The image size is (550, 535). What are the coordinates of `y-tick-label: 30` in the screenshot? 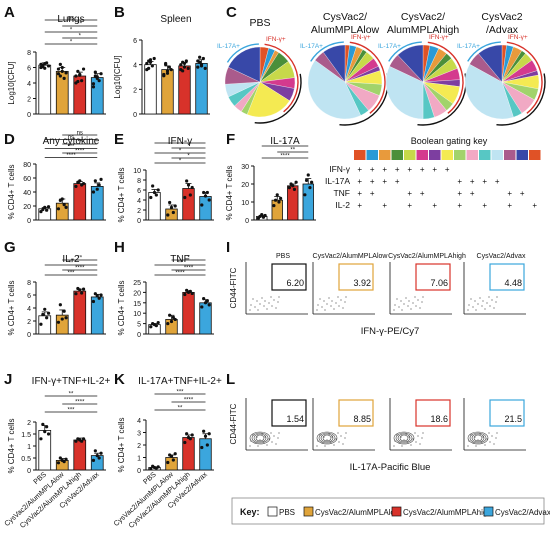 It's located at (245, 167).